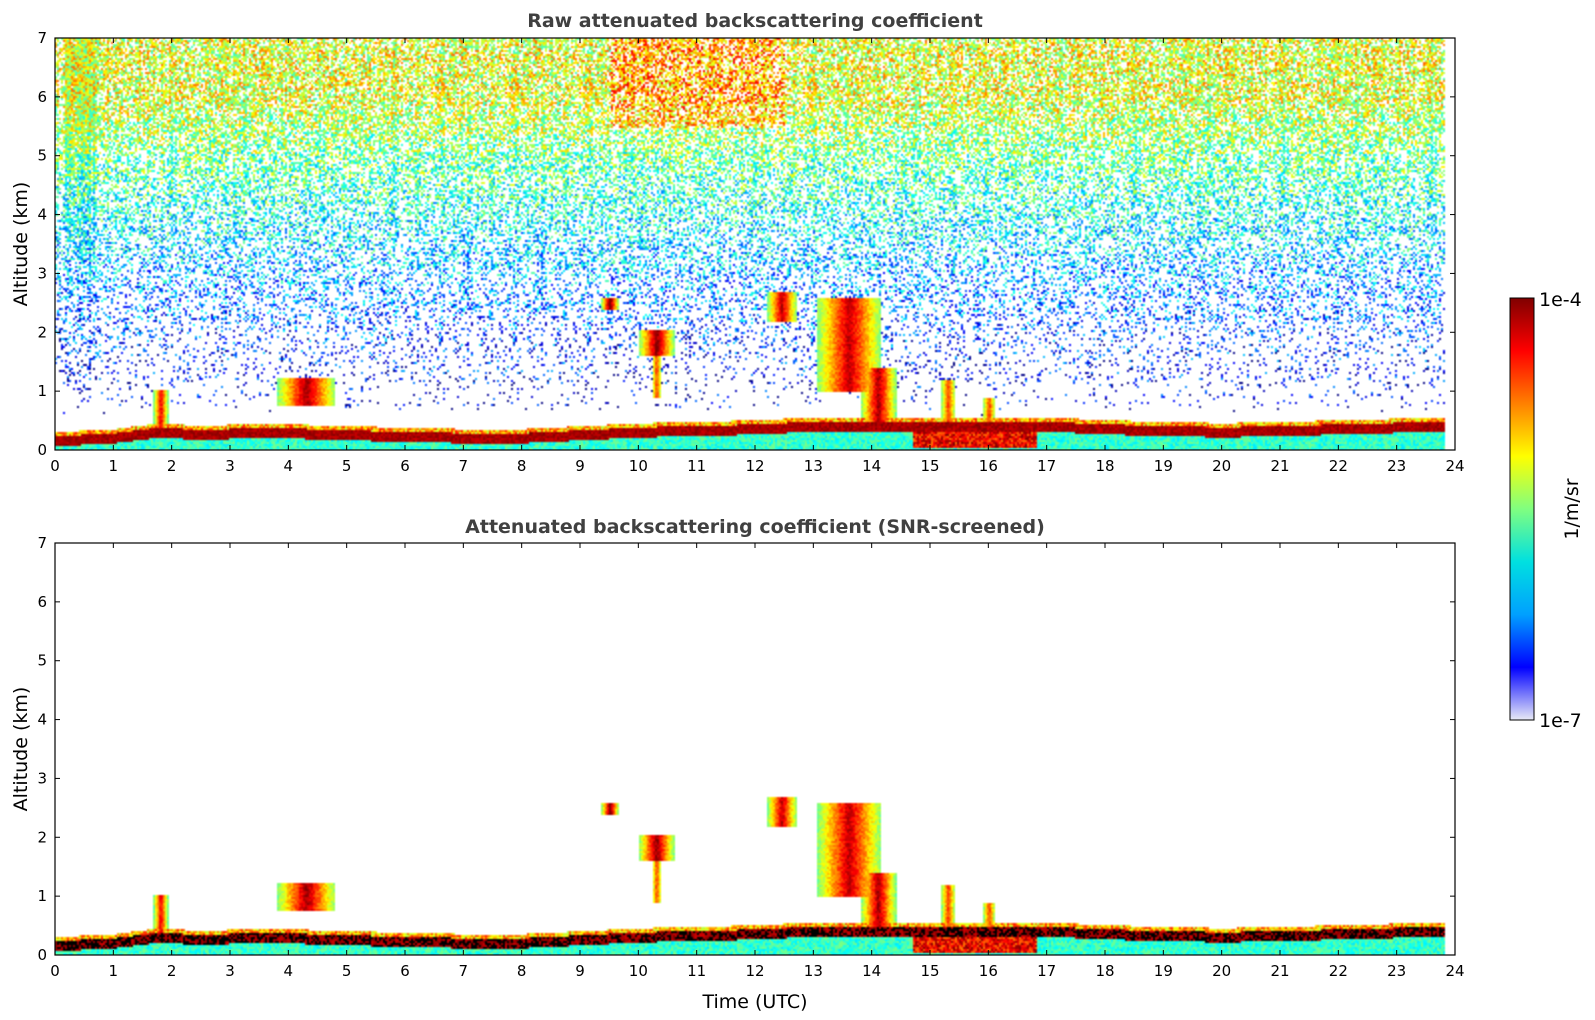  What do you see at coordinates (1338, 971) in the screenshot?
I see `panel-screened-x-tick-label: 22` at bounding box center [1338, 971].